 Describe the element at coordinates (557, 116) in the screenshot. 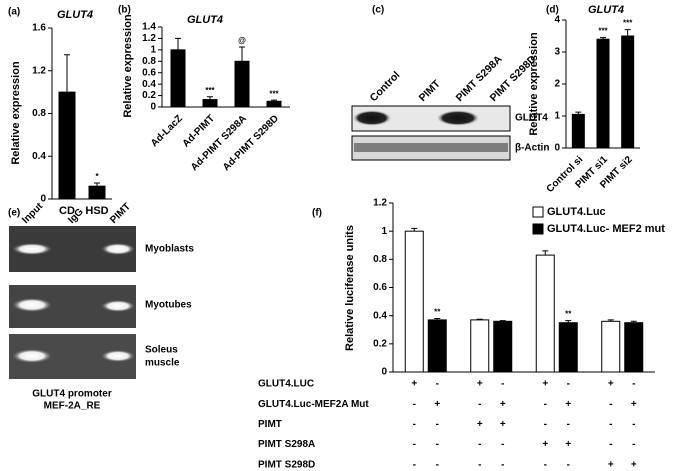

I see `y-tick-label: 1` at that location.